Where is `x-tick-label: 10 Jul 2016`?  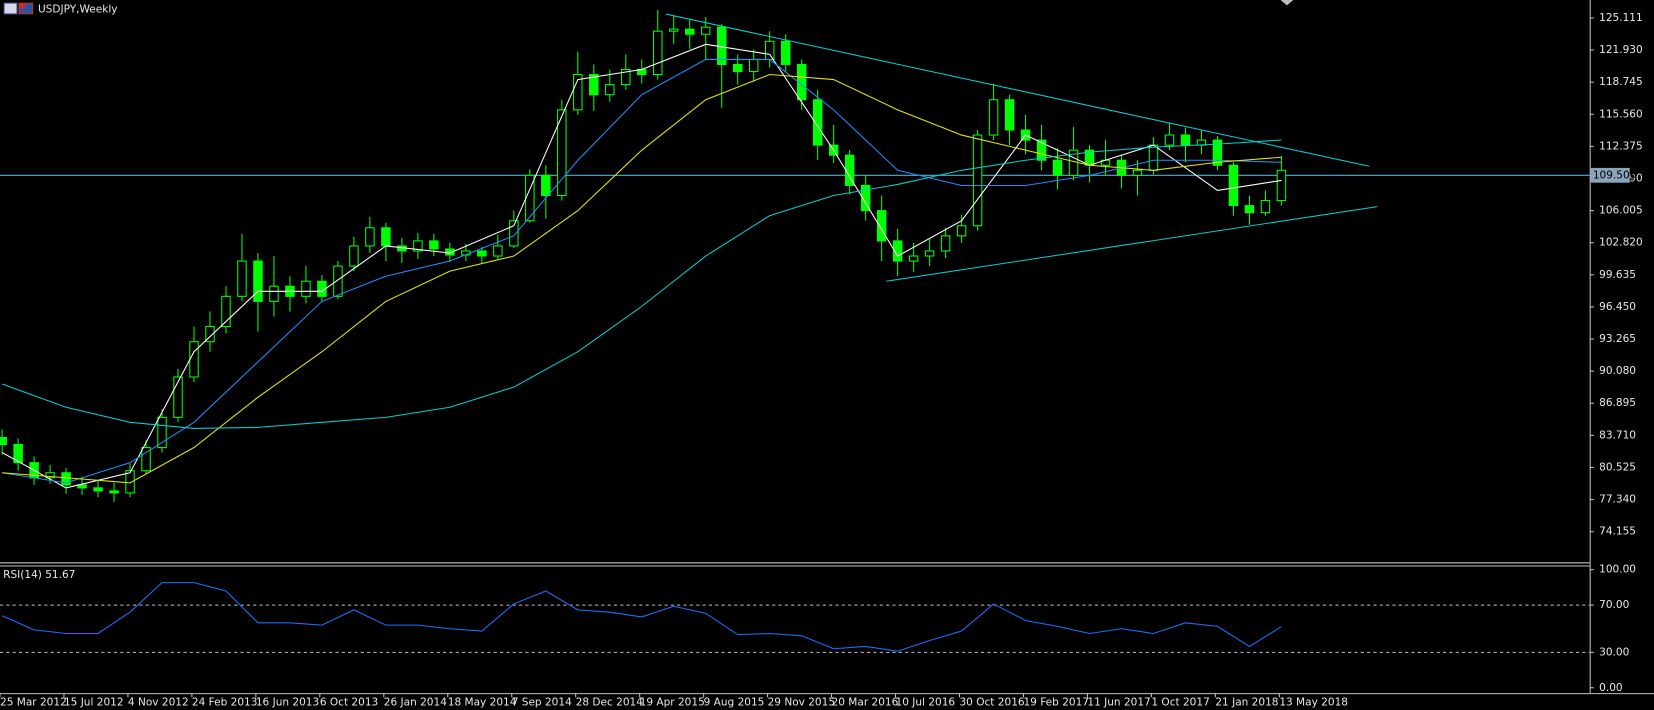 x-tick-label: 10 Jul 2016 is located at coordinates (926, 703).